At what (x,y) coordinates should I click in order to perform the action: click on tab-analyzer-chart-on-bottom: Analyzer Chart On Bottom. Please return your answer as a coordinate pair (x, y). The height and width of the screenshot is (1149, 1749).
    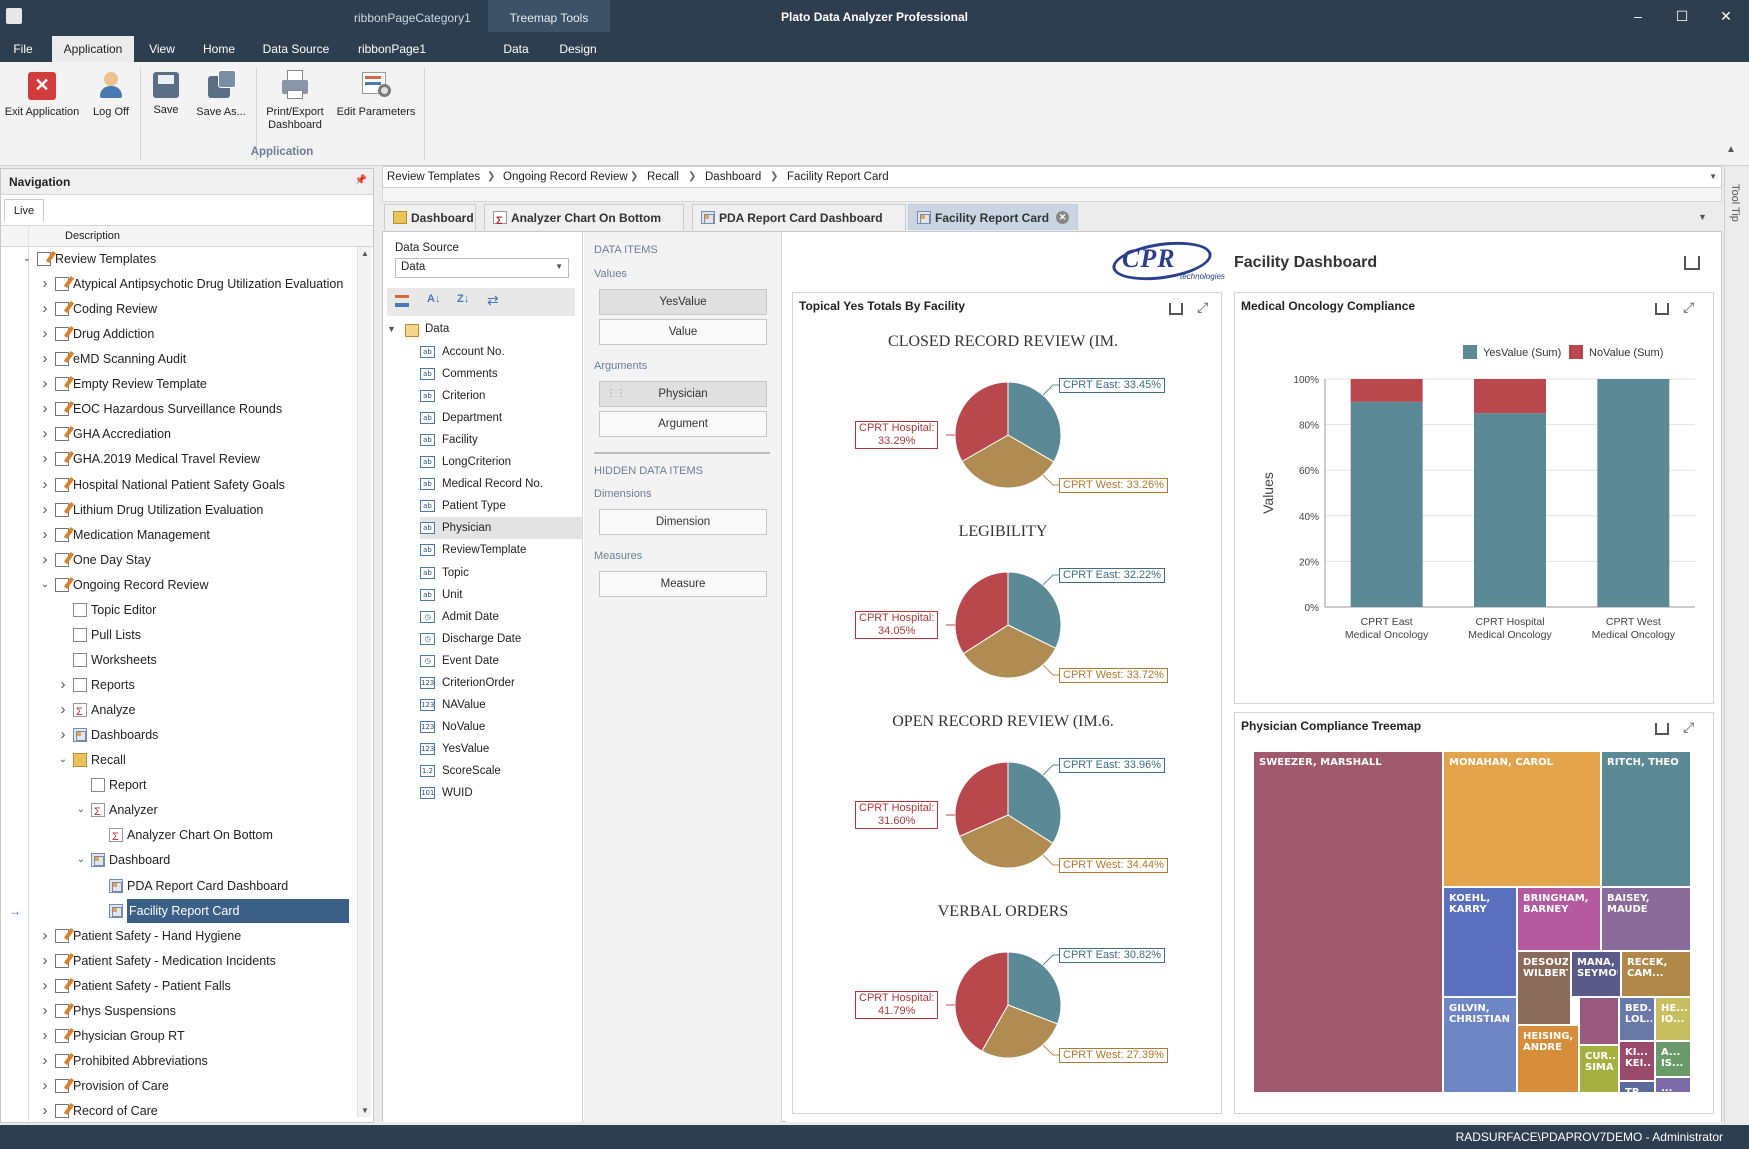
    Looking at the image, I should click on (584, 219).